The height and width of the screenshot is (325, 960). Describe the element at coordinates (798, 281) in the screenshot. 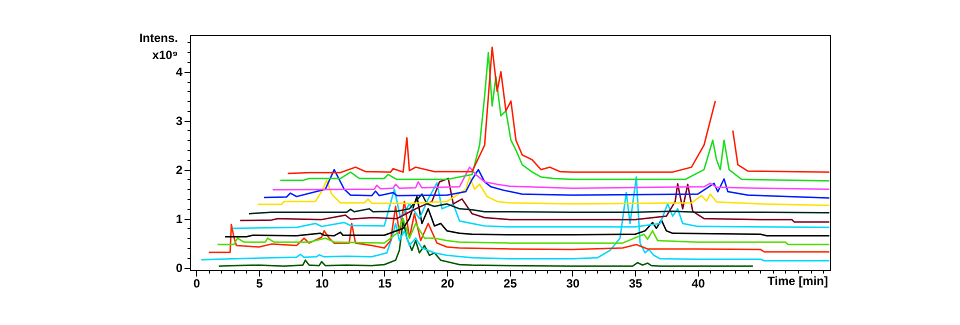

I see `x-axis-title: Time [min]` at that location.